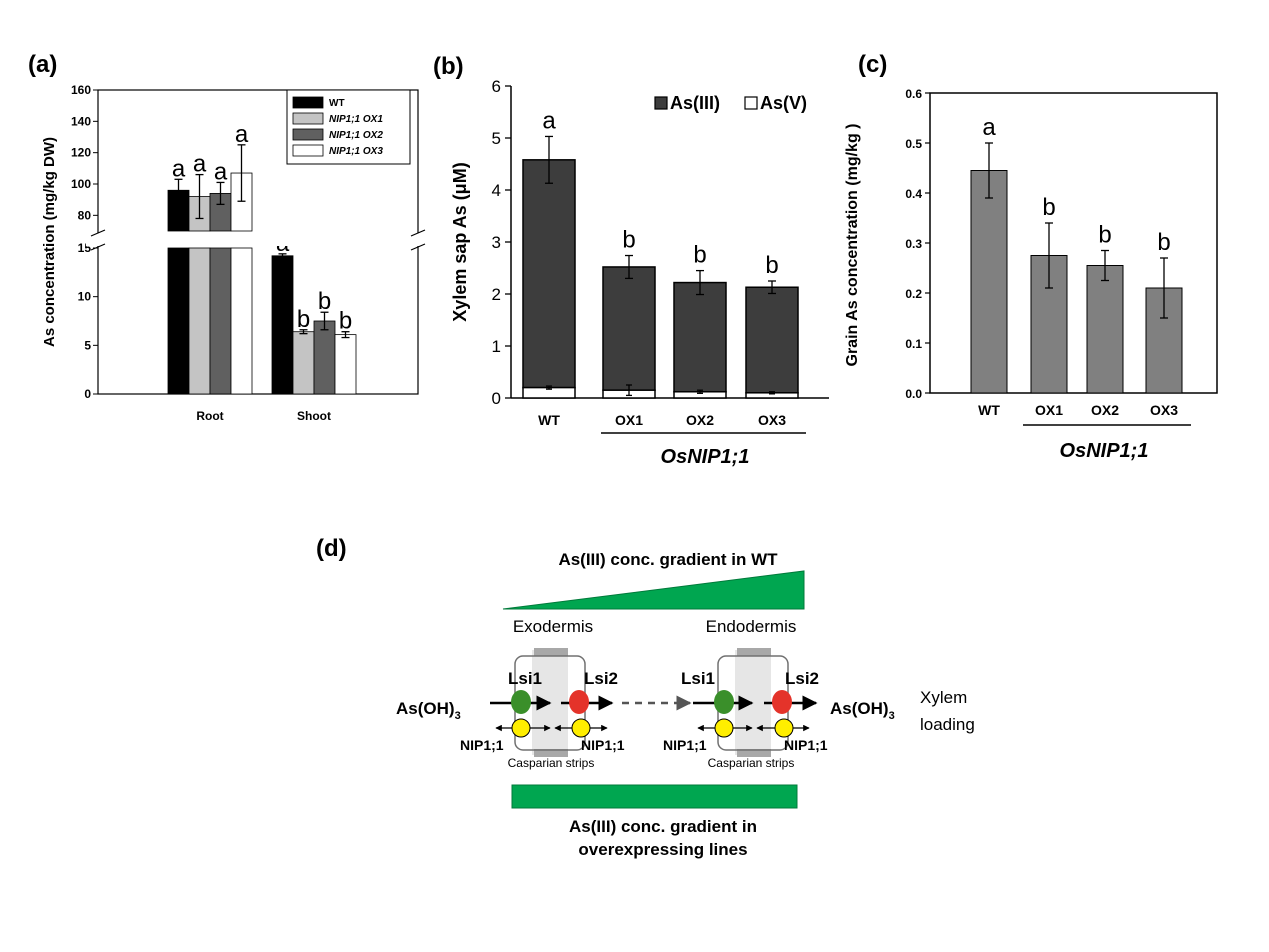  Describe the element at coordinates (496, 346) in the screenshot. I see `panel-b-ytick-label-1: 1` at that location.